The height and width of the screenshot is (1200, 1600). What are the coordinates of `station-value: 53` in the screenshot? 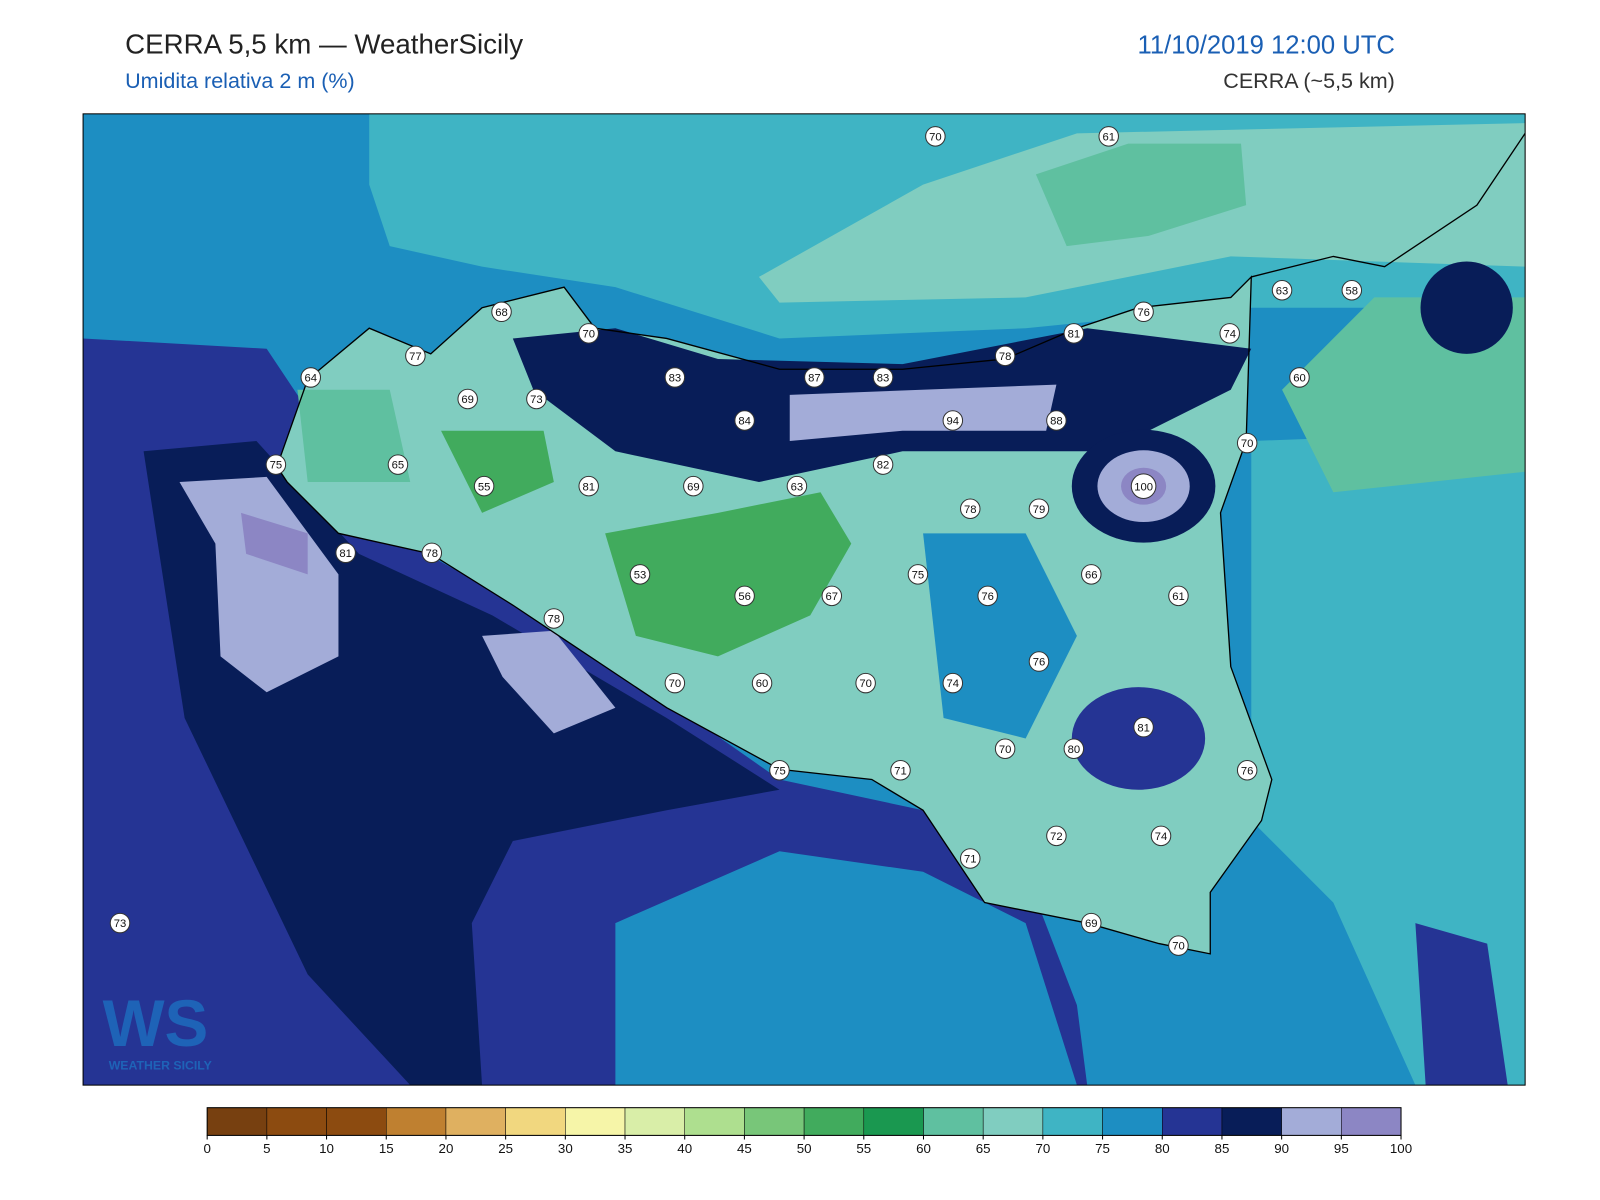 It's located at (640, 575).